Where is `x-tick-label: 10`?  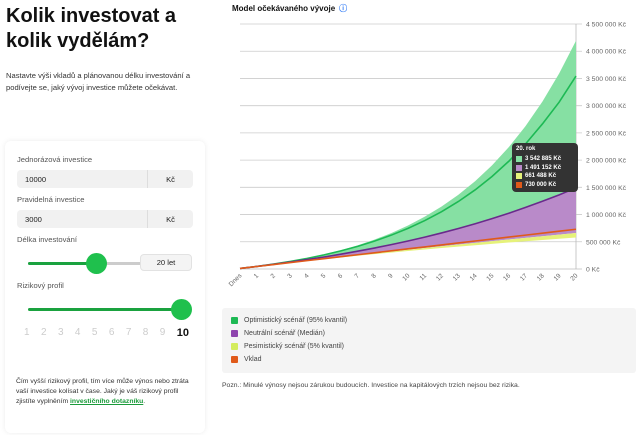
x-tick-label: 10 is located at coordinates (406, 277).